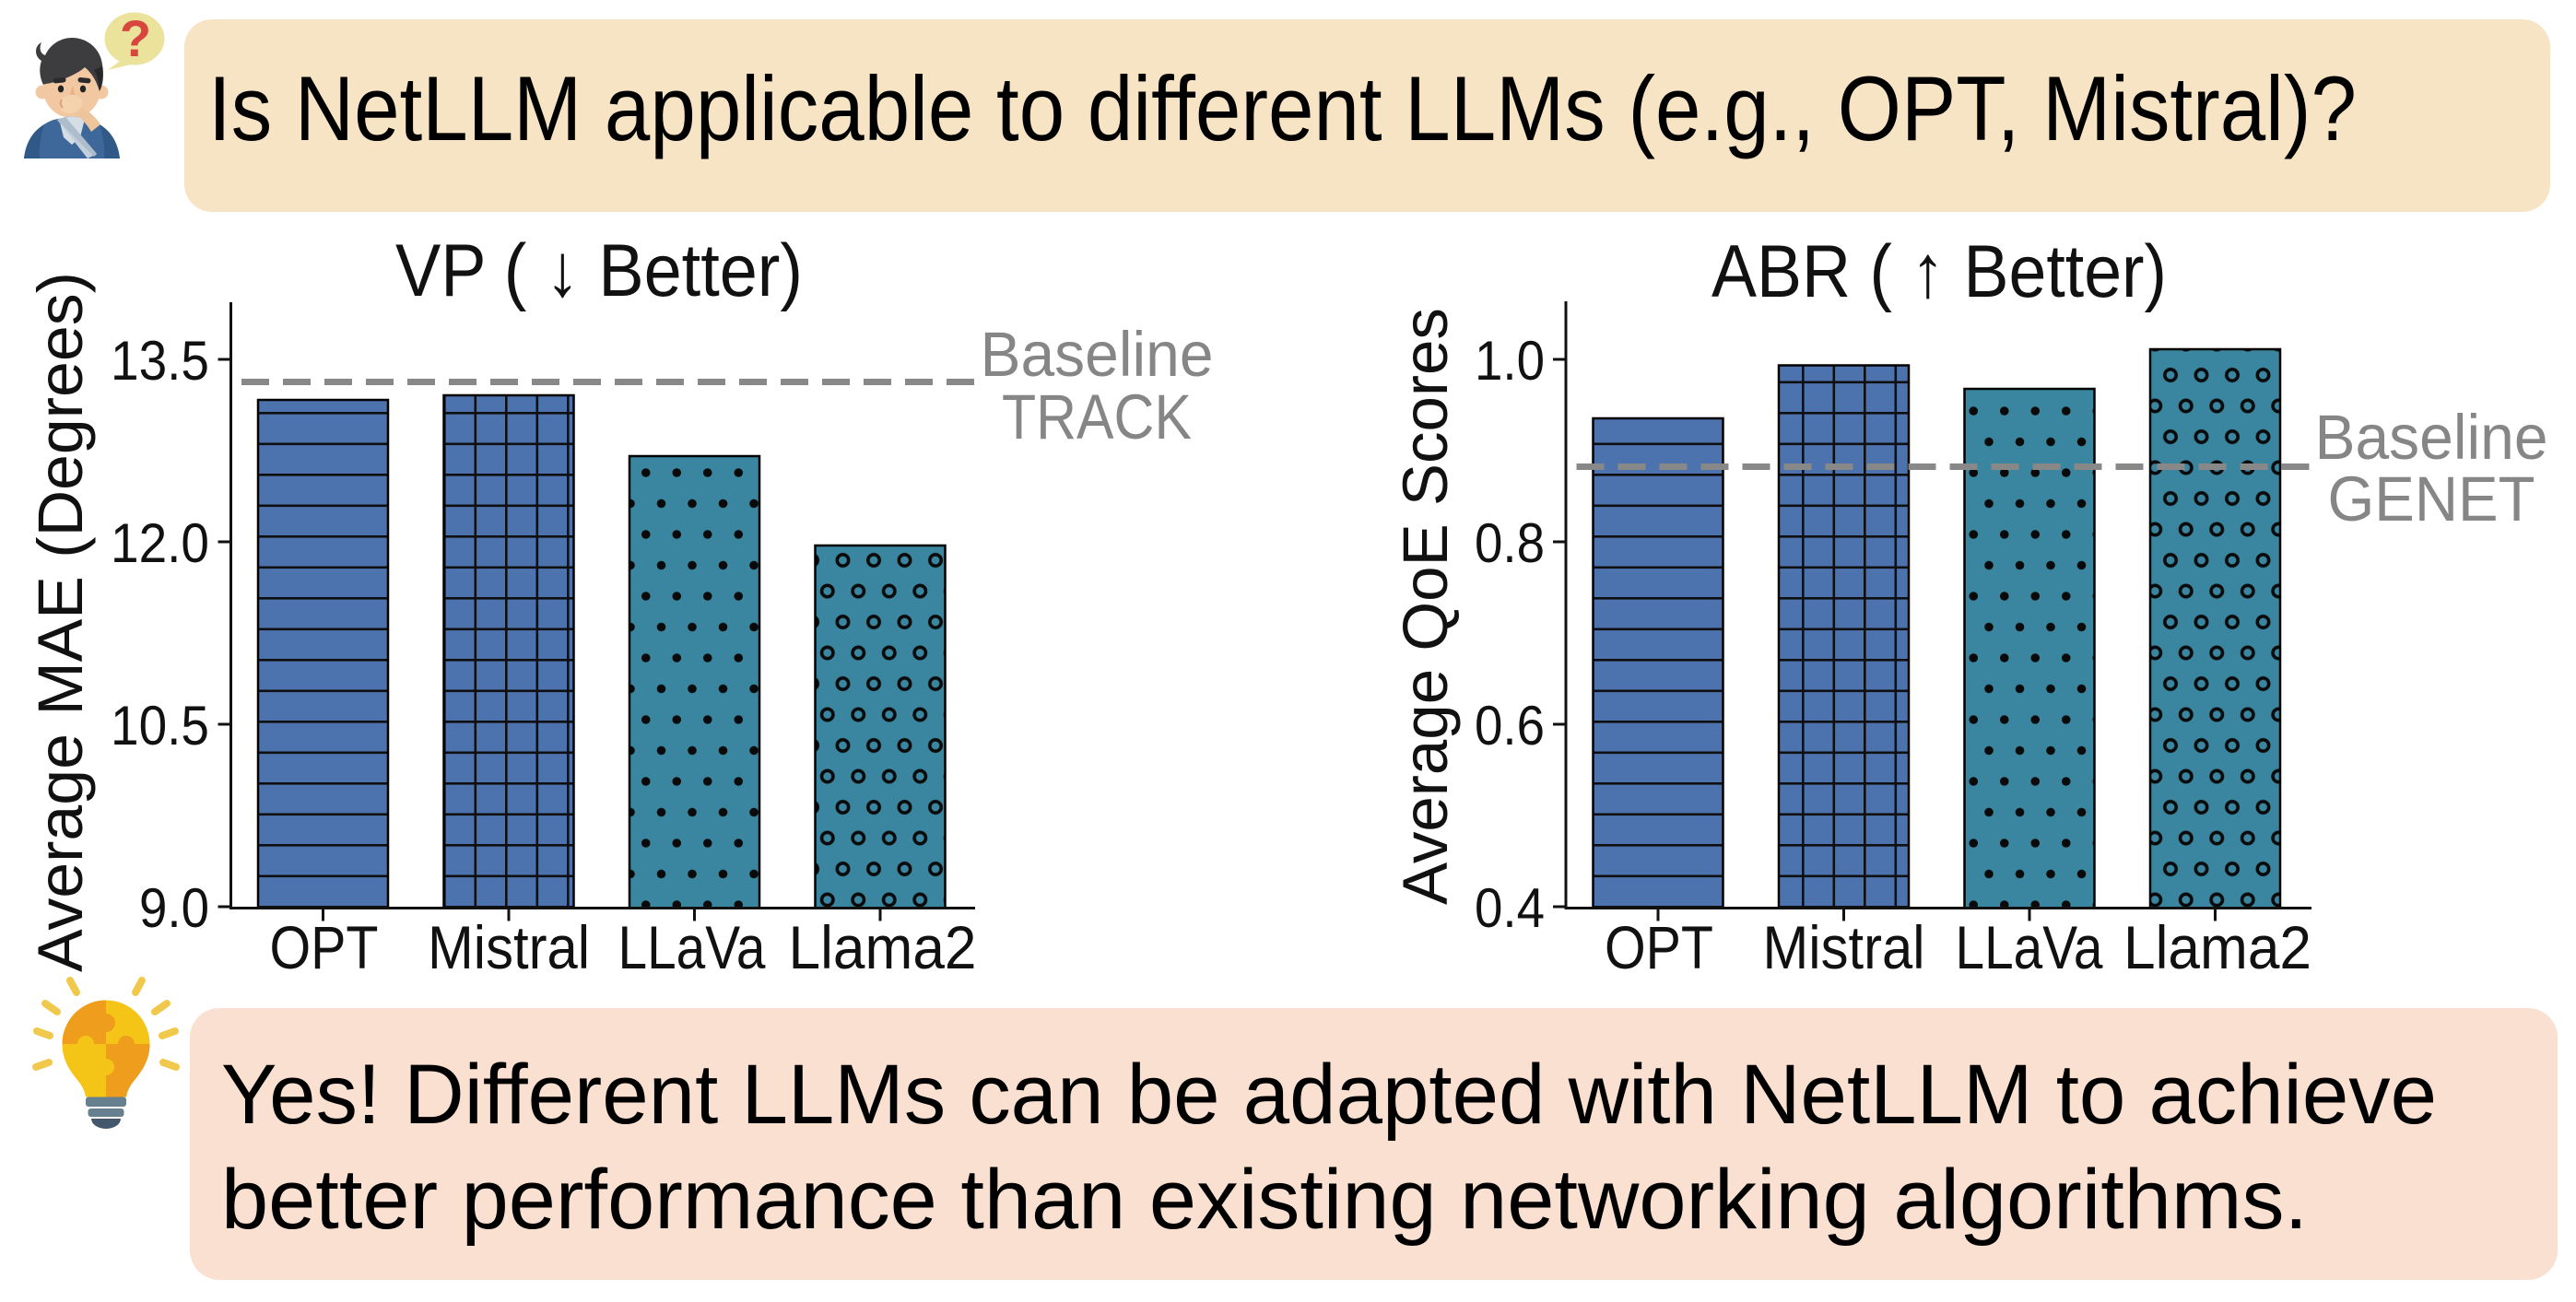 The width and height of the screenshot is (2576, 1302). Describe the element at coordinates (1510, 361) in the screenshot. I see `svg-text: 1.0` at that location.